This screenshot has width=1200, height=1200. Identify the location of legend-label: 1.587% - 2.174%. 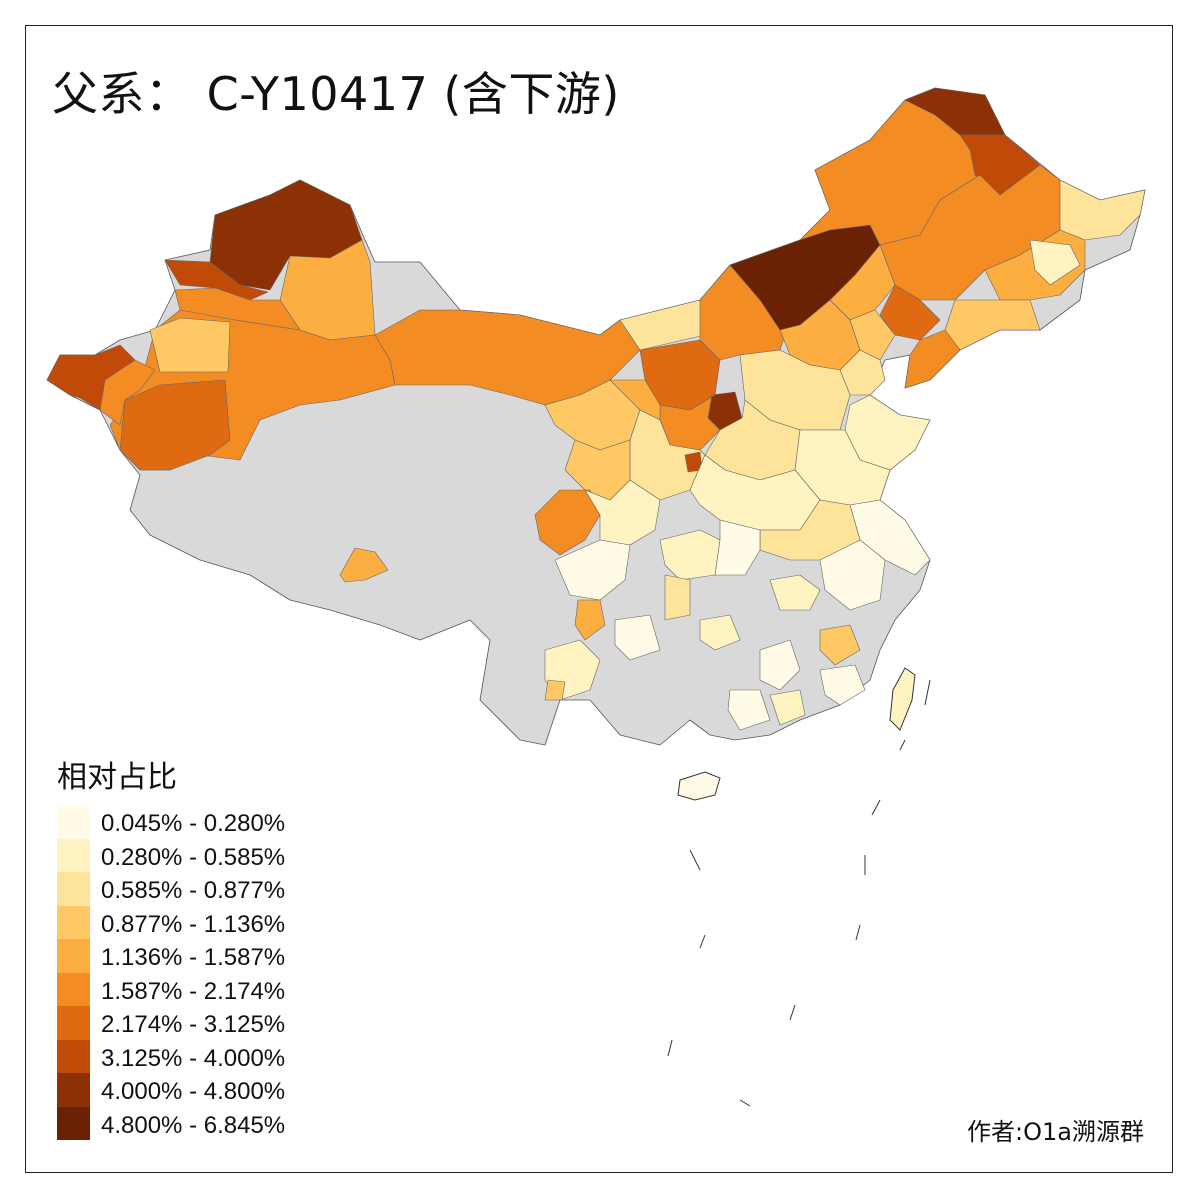
(193, 991).